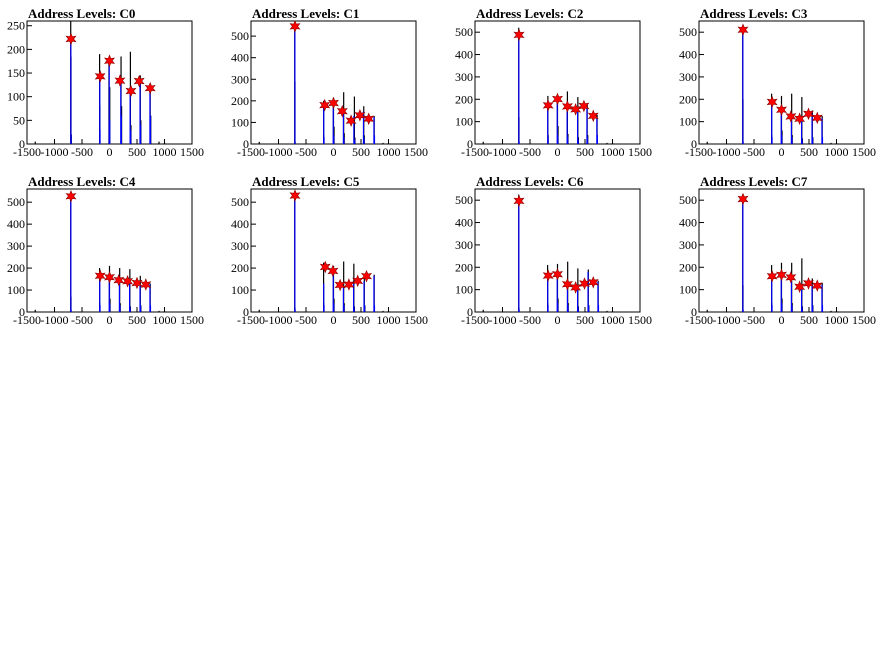 This screenshot has height=672, width=896. I want to click on panel-title: Address Levels: C2, so click(529, 13).